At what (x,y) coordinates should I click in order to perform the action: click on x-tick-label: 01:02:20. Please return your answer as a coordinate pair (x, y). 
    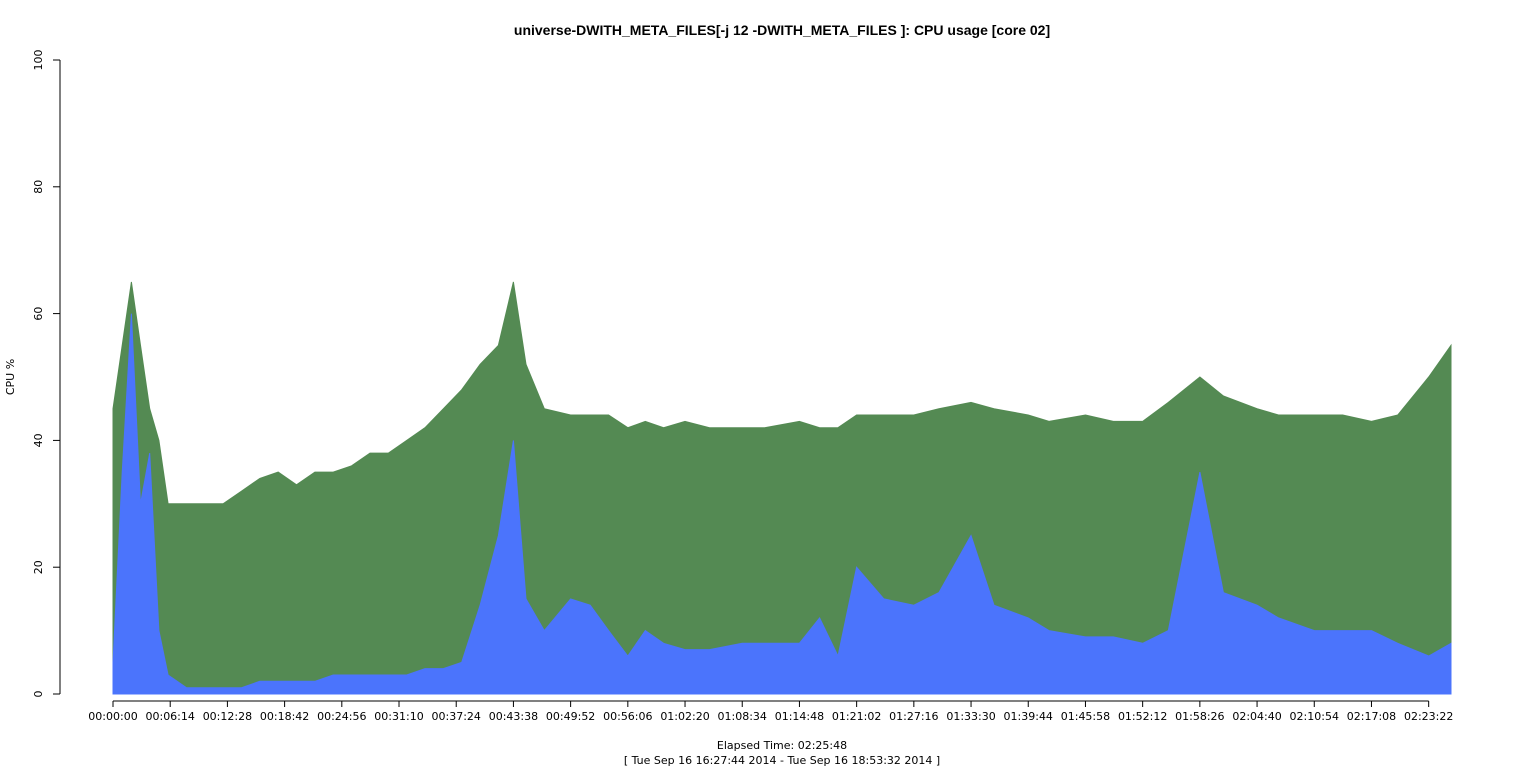
    Looking at the image, I should click on (684, 716).